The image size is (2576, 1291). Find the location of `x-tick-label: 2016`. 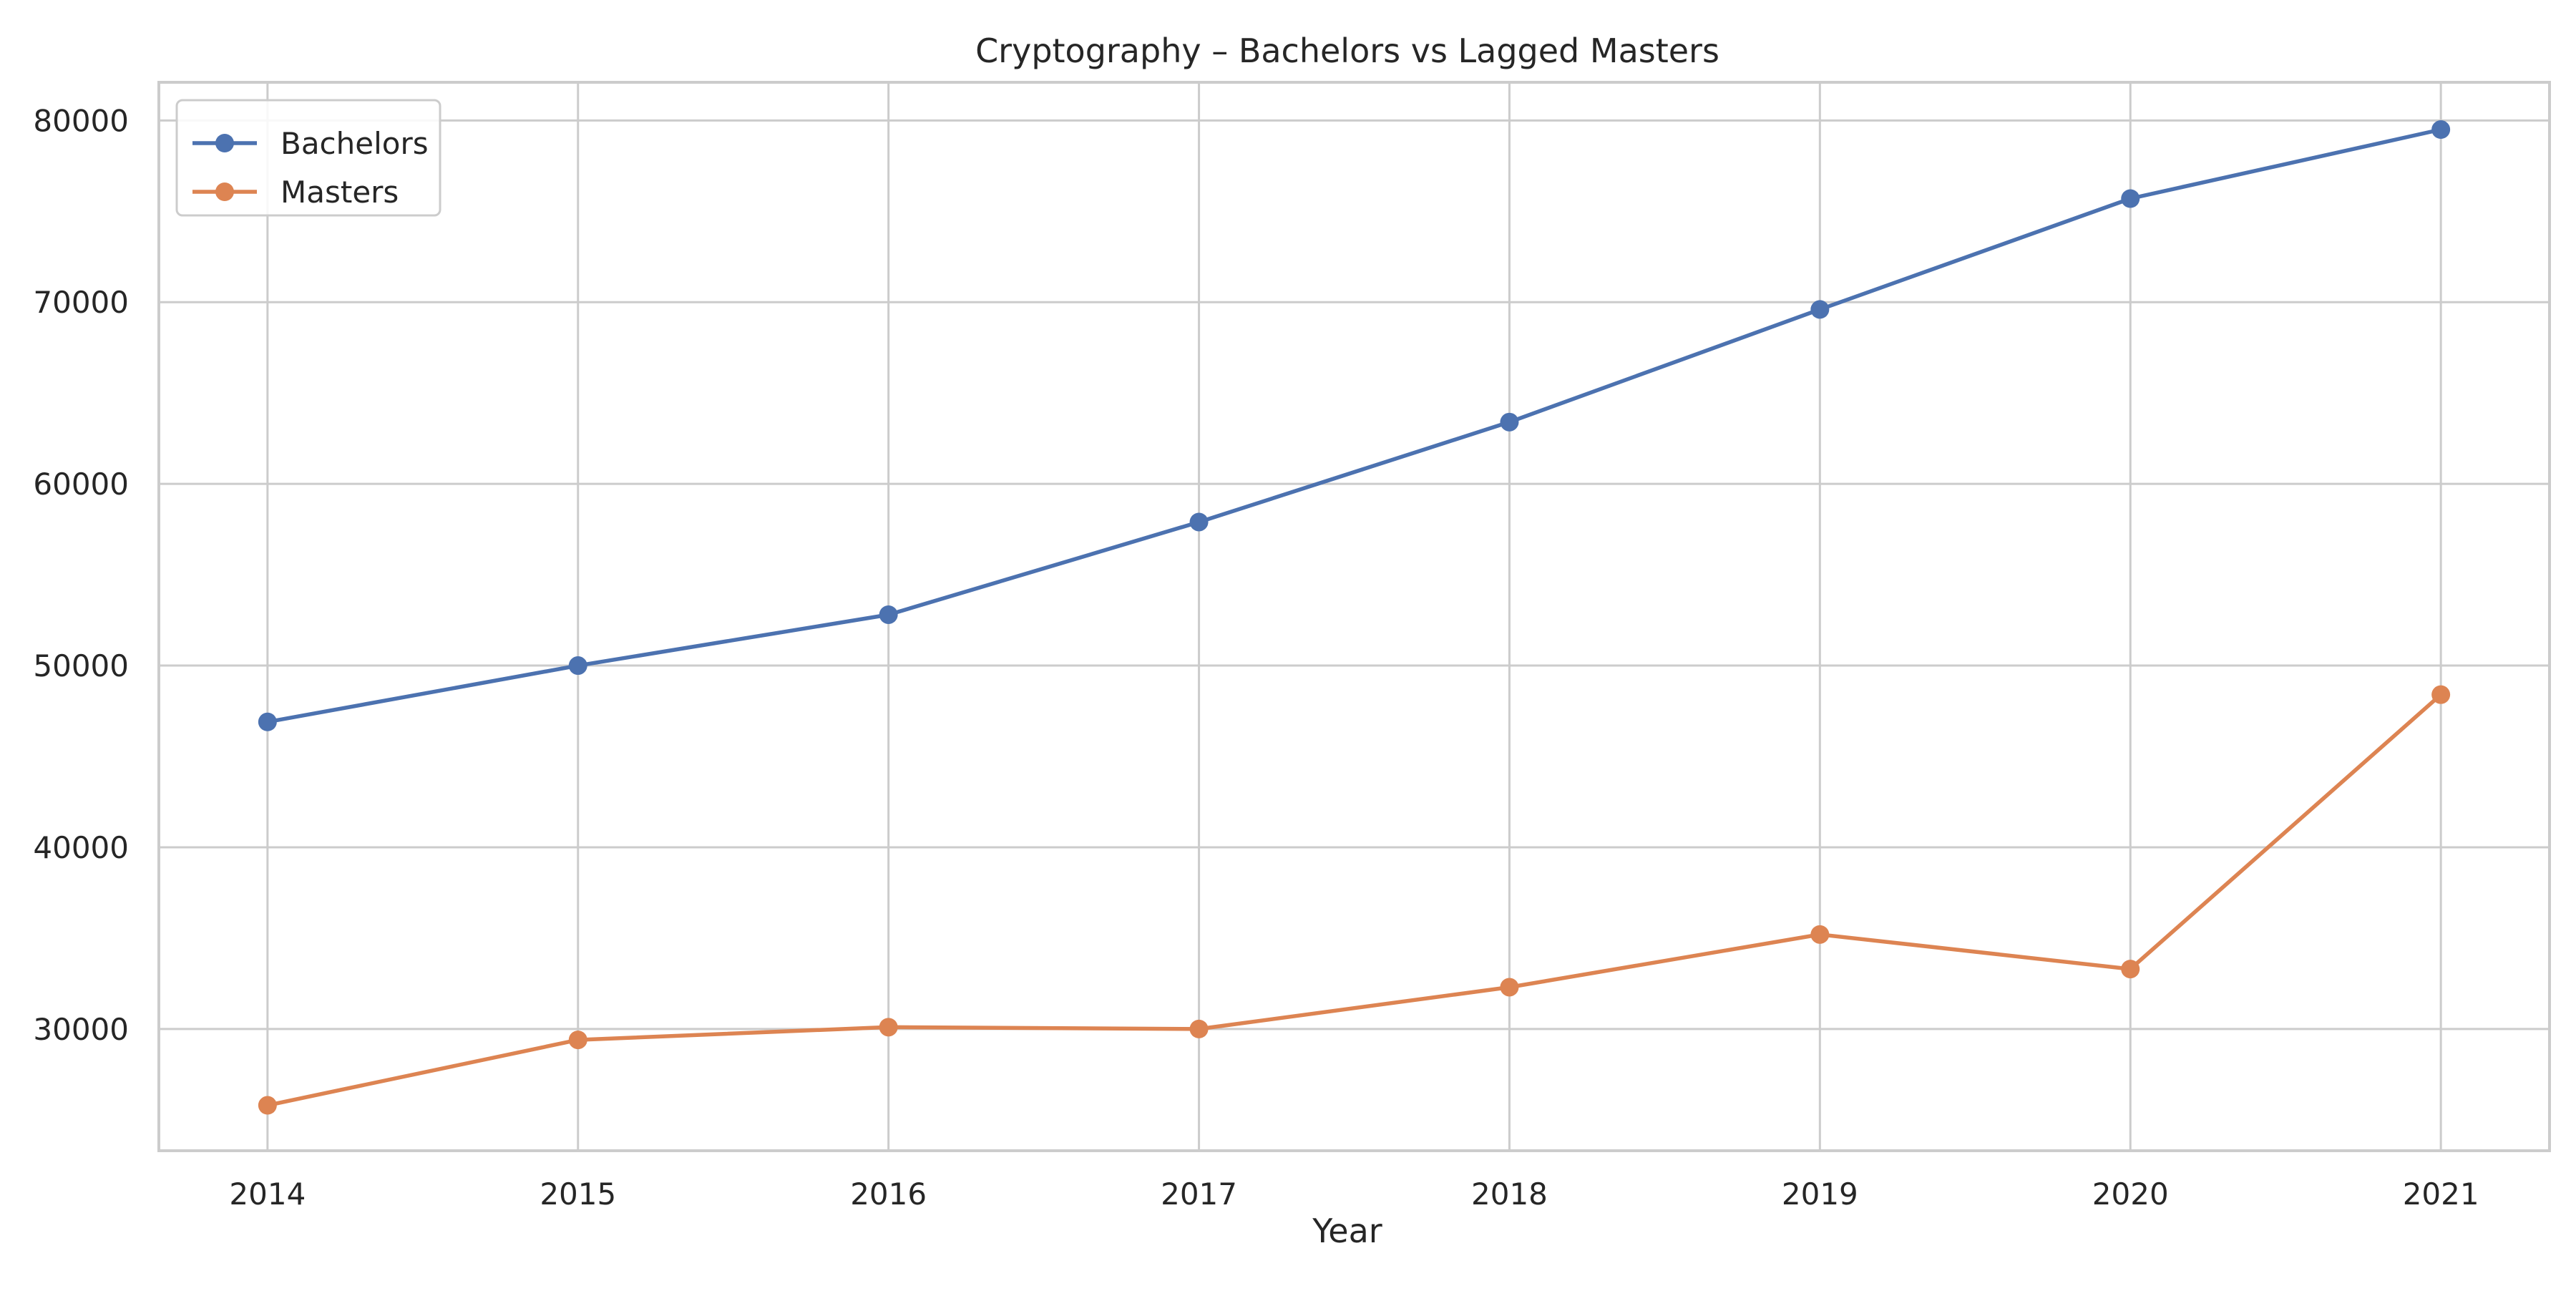

x-tick-label: 2016 is located at coordinates (888, 1194).